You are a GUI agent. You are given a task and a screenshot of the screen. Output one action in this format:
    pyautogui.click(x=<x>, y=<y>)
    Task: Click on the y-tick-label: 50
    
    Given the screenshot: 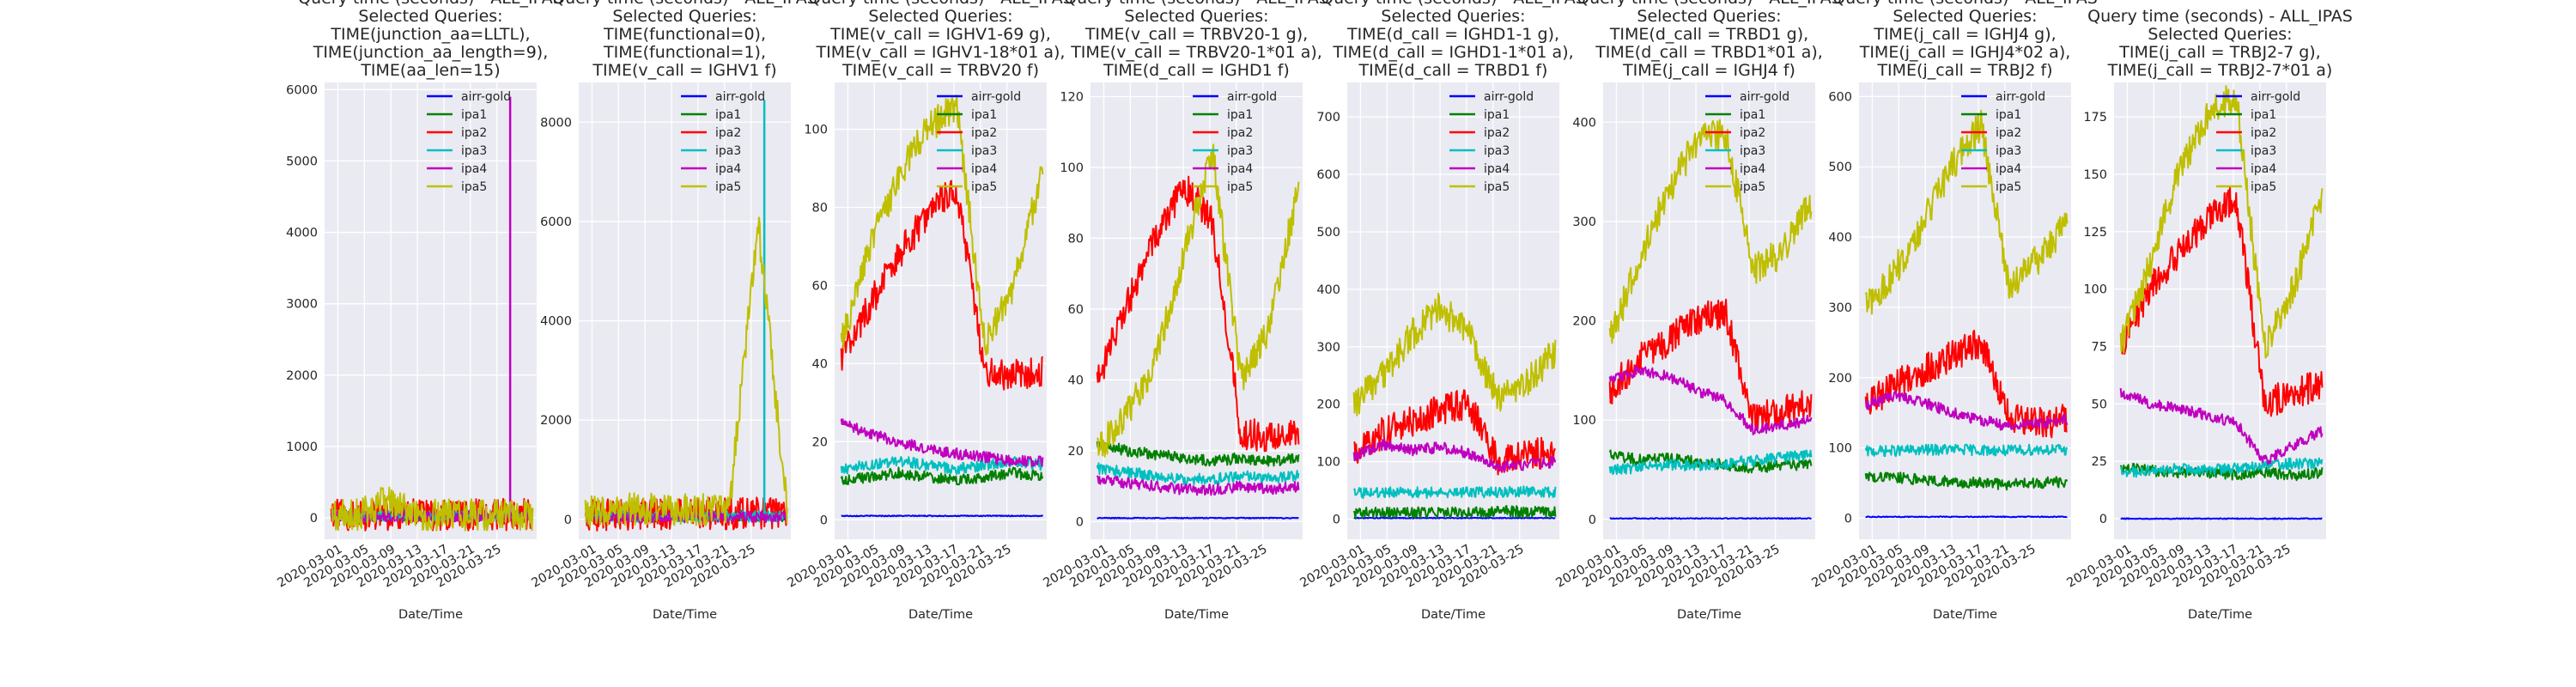 What is the action you would take?
    pyautogui.click(x=2099, y=404)
    